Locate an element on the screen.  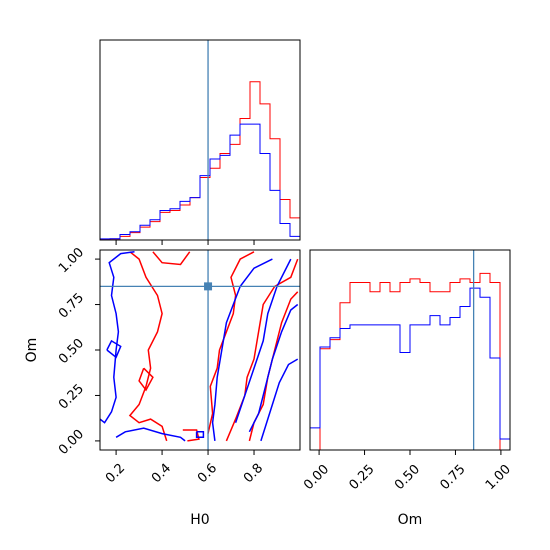
h0-tick-label-2: 0.6 is located at coordinates (207, 473).